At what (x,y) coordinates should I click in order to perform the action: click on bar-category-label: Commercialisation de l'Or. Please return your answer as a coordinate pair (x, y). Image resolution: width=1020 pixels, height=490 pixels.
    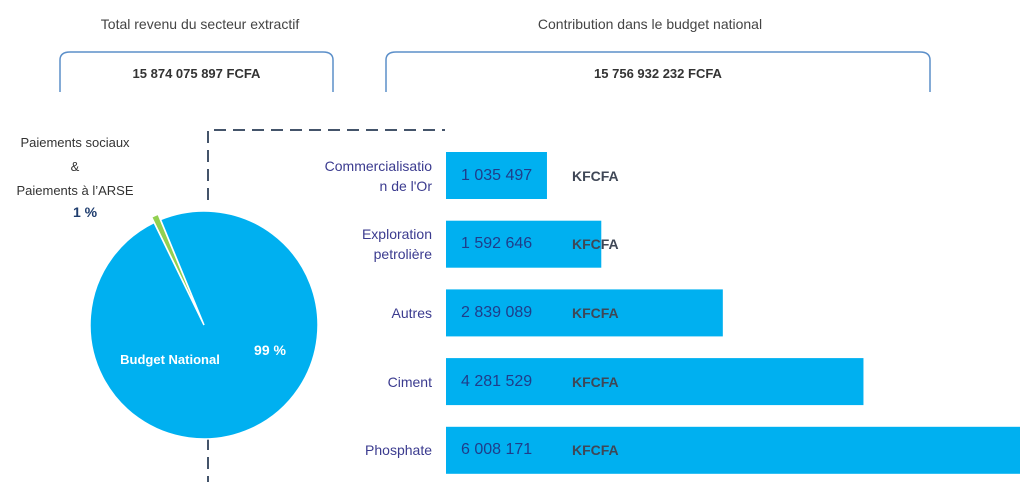
    Looking at the image, I should click on (378, 175).